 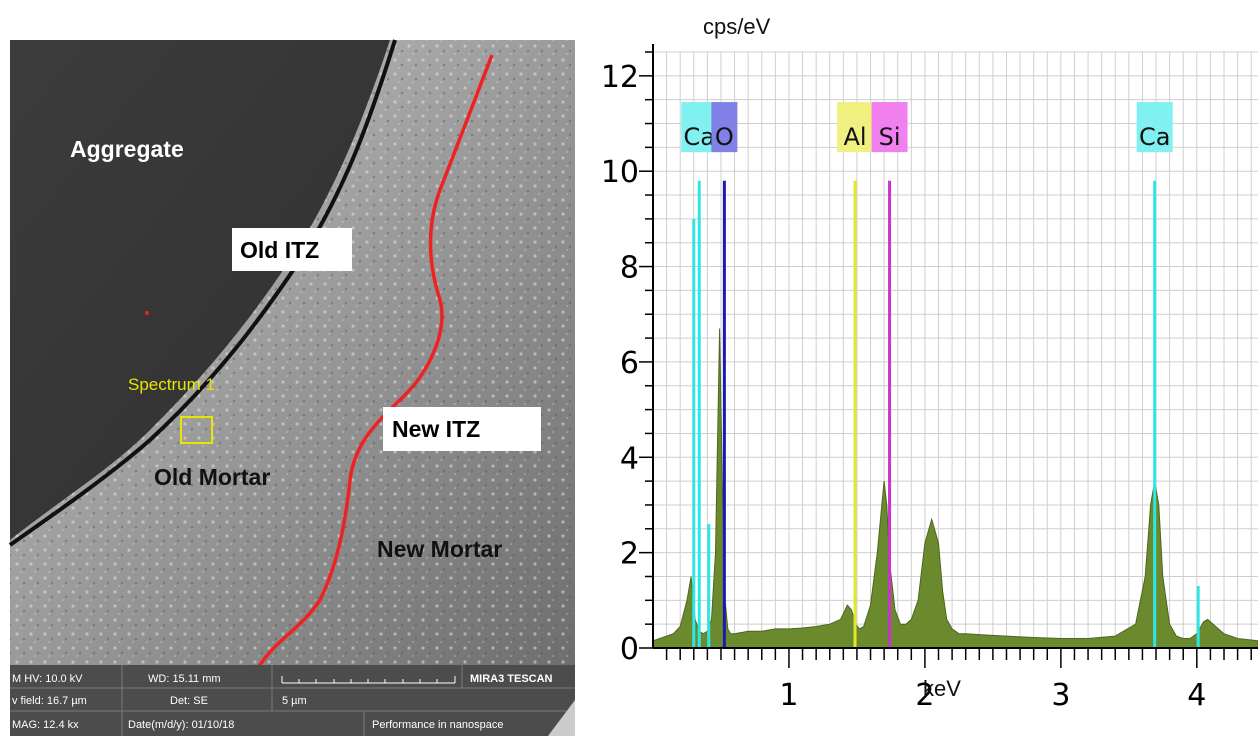 I want to click on sem-red-dot, so click(x=147, y=313).